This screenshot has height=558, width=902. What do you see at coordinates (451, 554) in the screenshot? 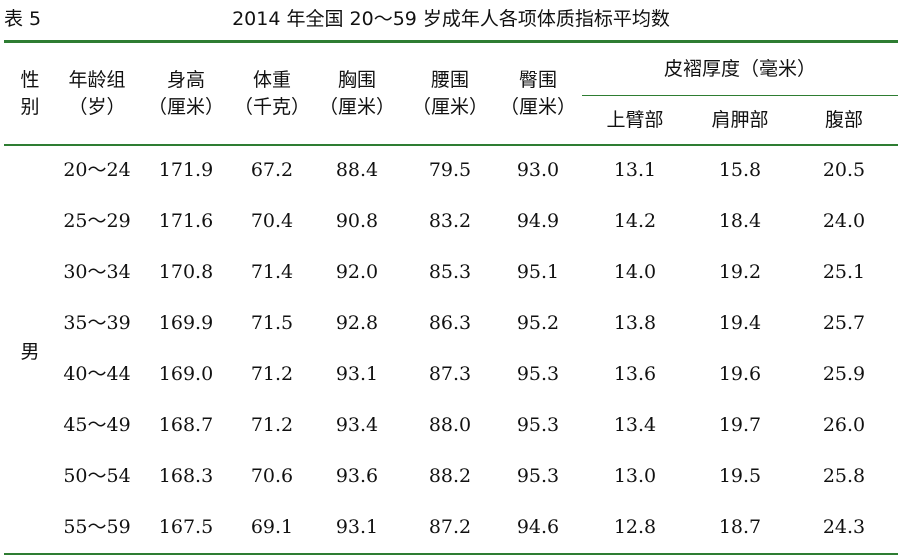
I see `bottom-rule` at bounding box center [451, 554].